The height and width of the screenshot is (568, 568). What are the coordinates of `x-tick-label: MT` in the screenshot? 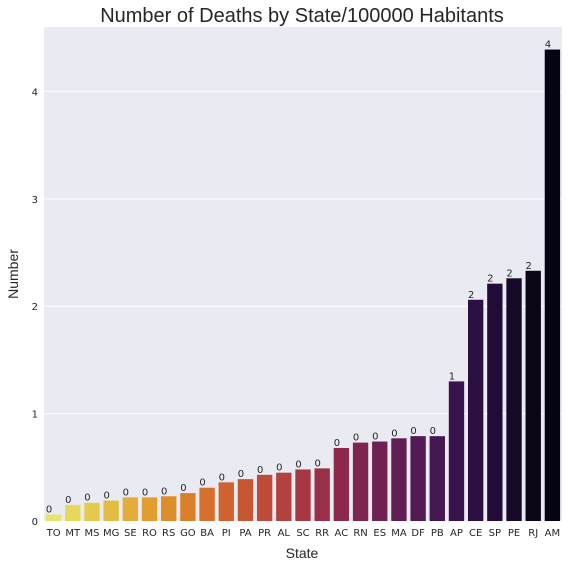 It's located at (73, 533).